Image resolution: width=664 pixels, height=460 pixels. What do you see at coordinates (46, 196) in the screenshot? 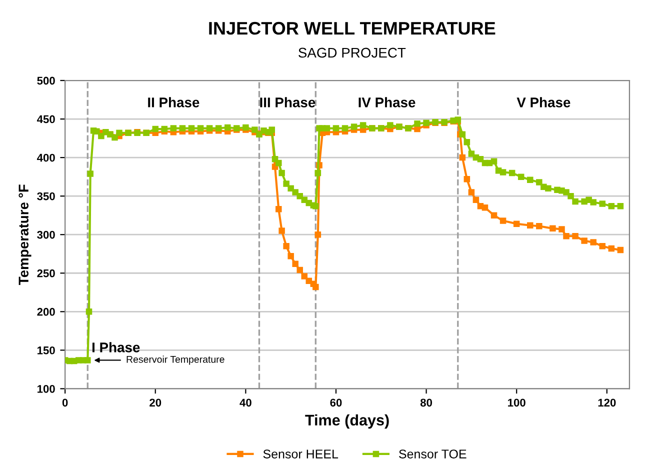
I see `y-tick-label: 350` at bounding box center [46, 196].